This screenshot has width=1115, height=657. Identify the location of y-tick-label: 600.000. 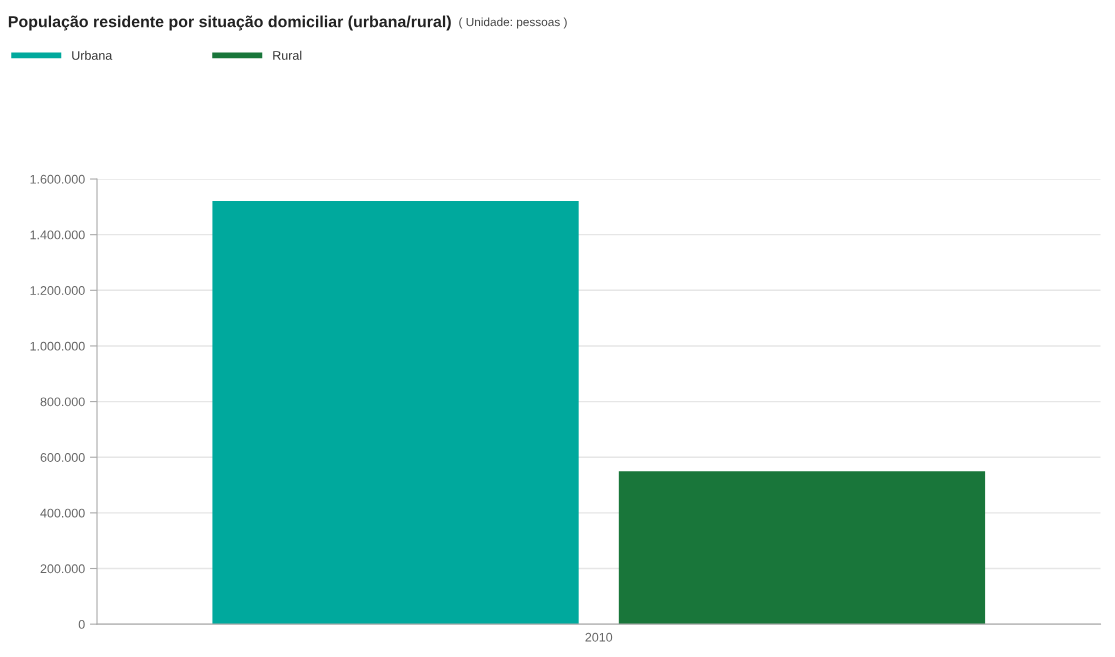
(62, 457).